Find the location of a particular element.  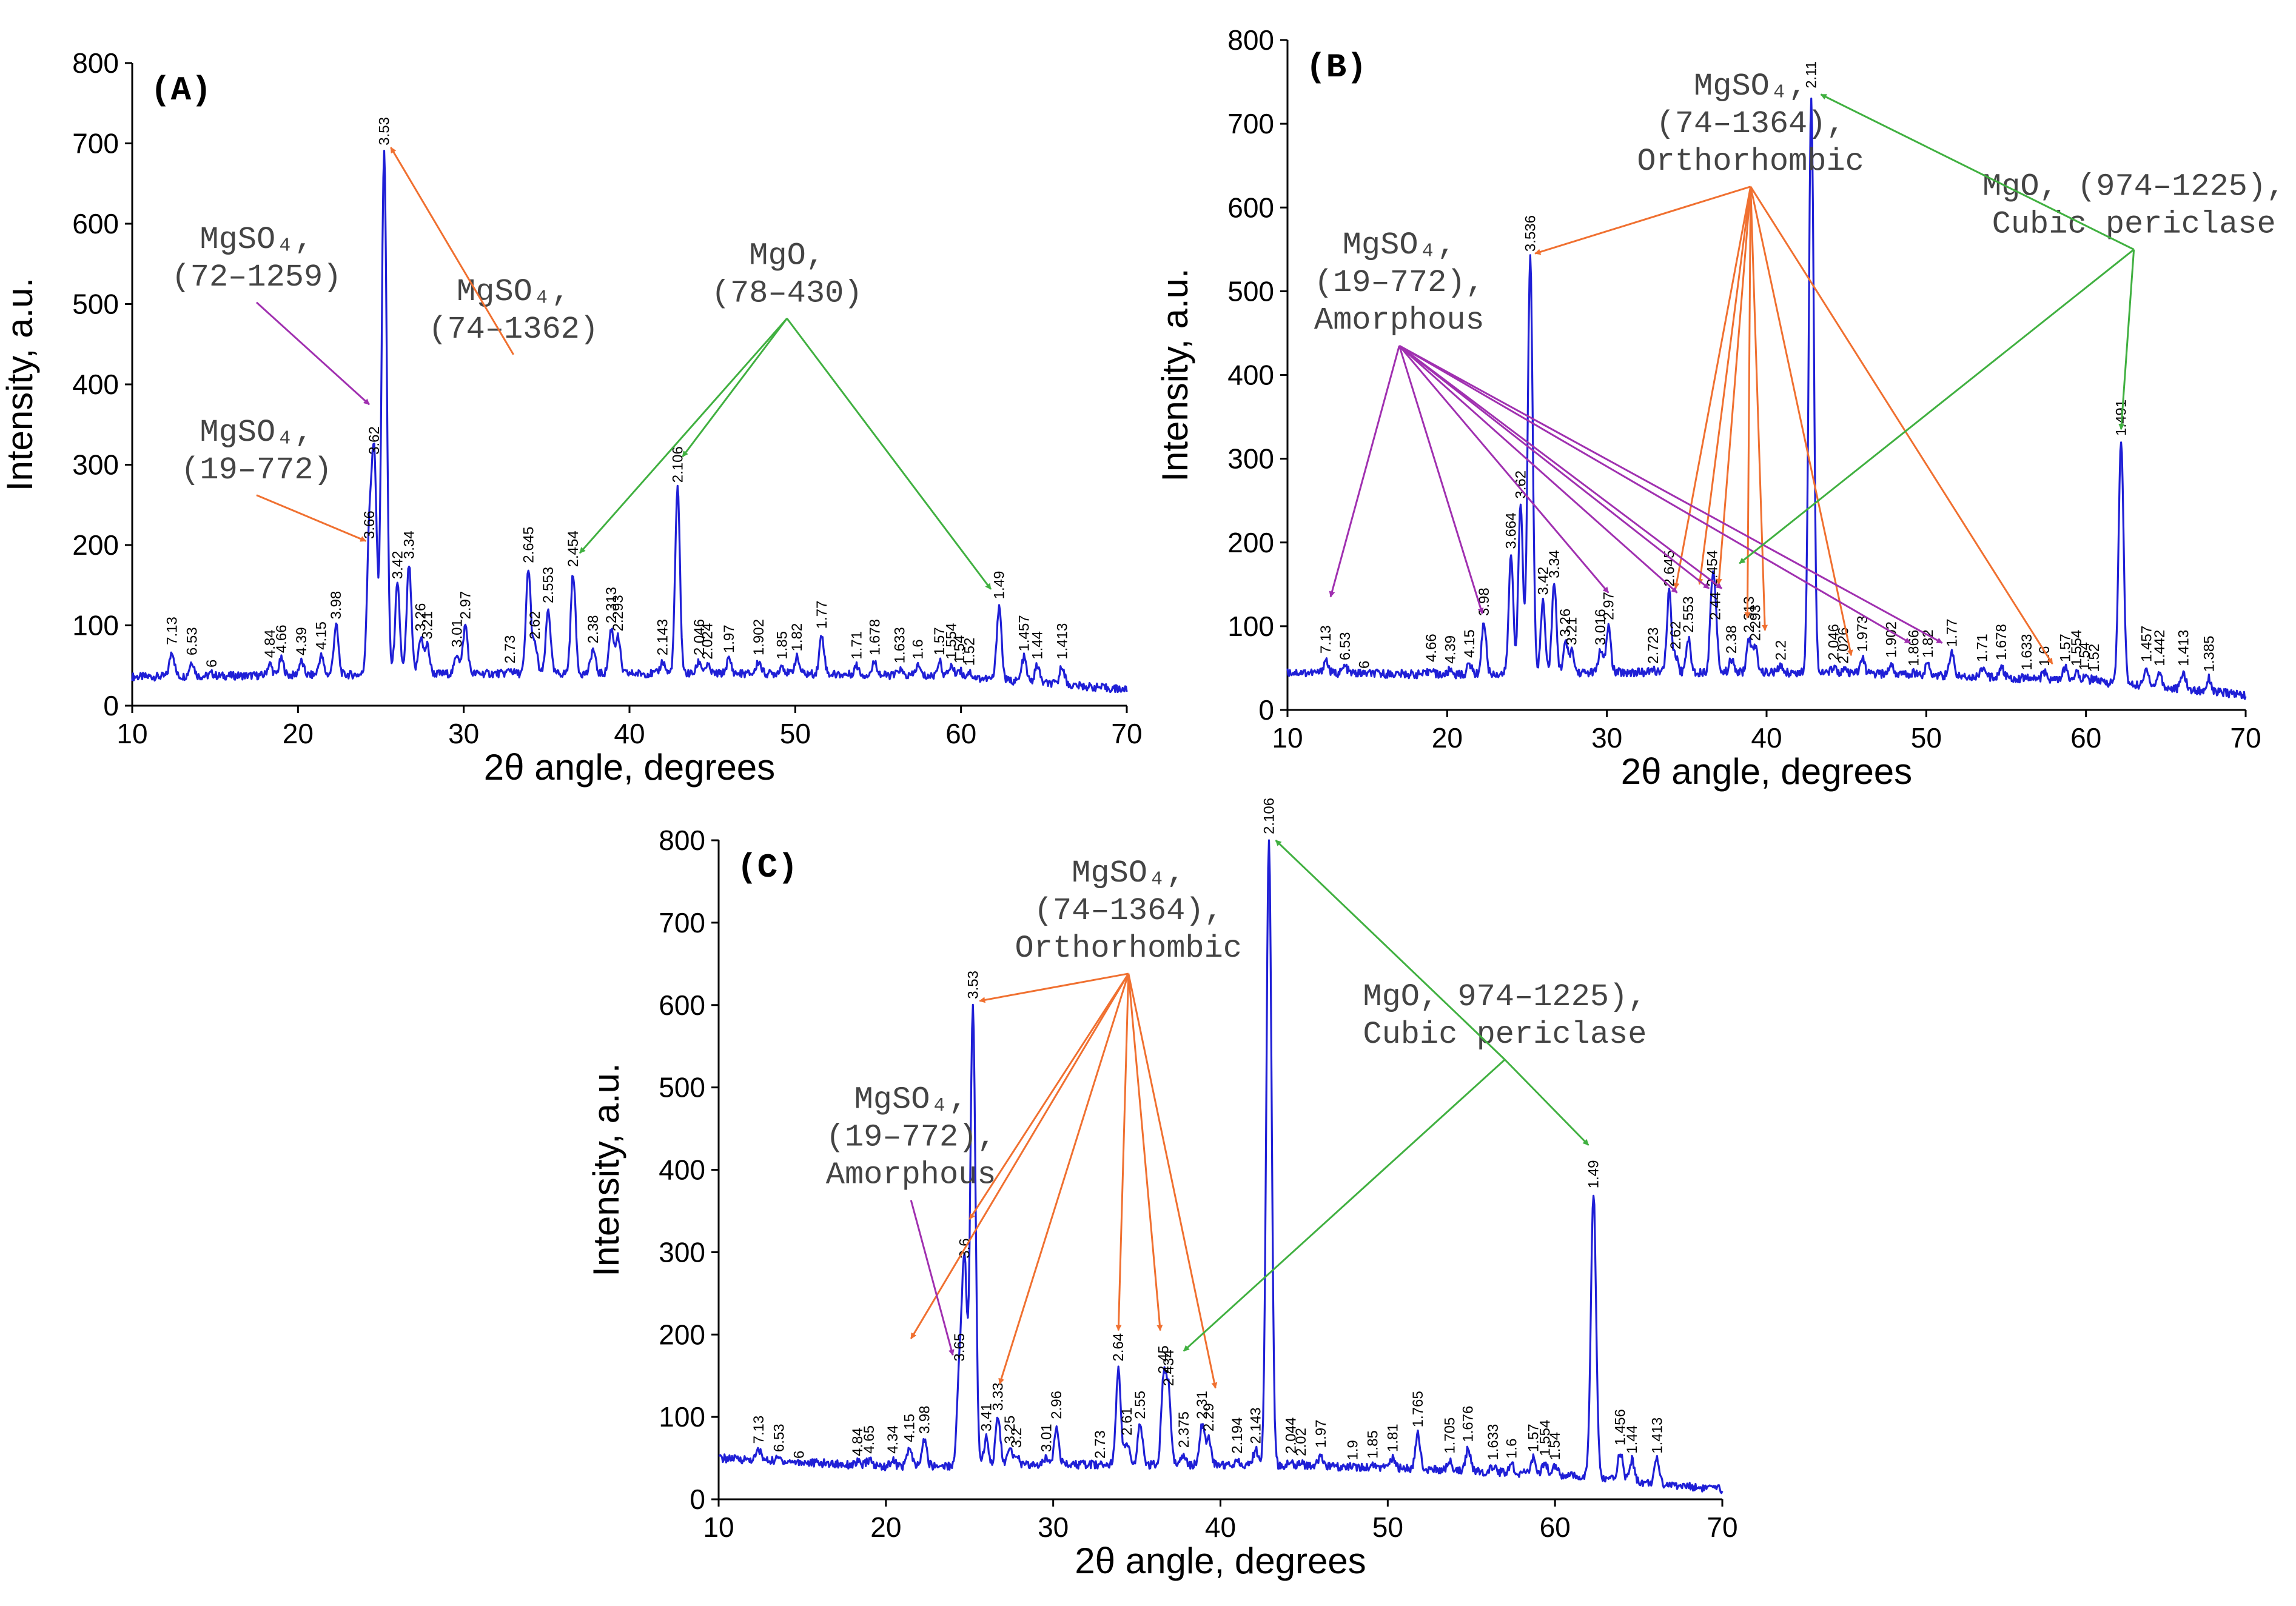

y-tick-label: 100 is located at coordinates (682, 1417).